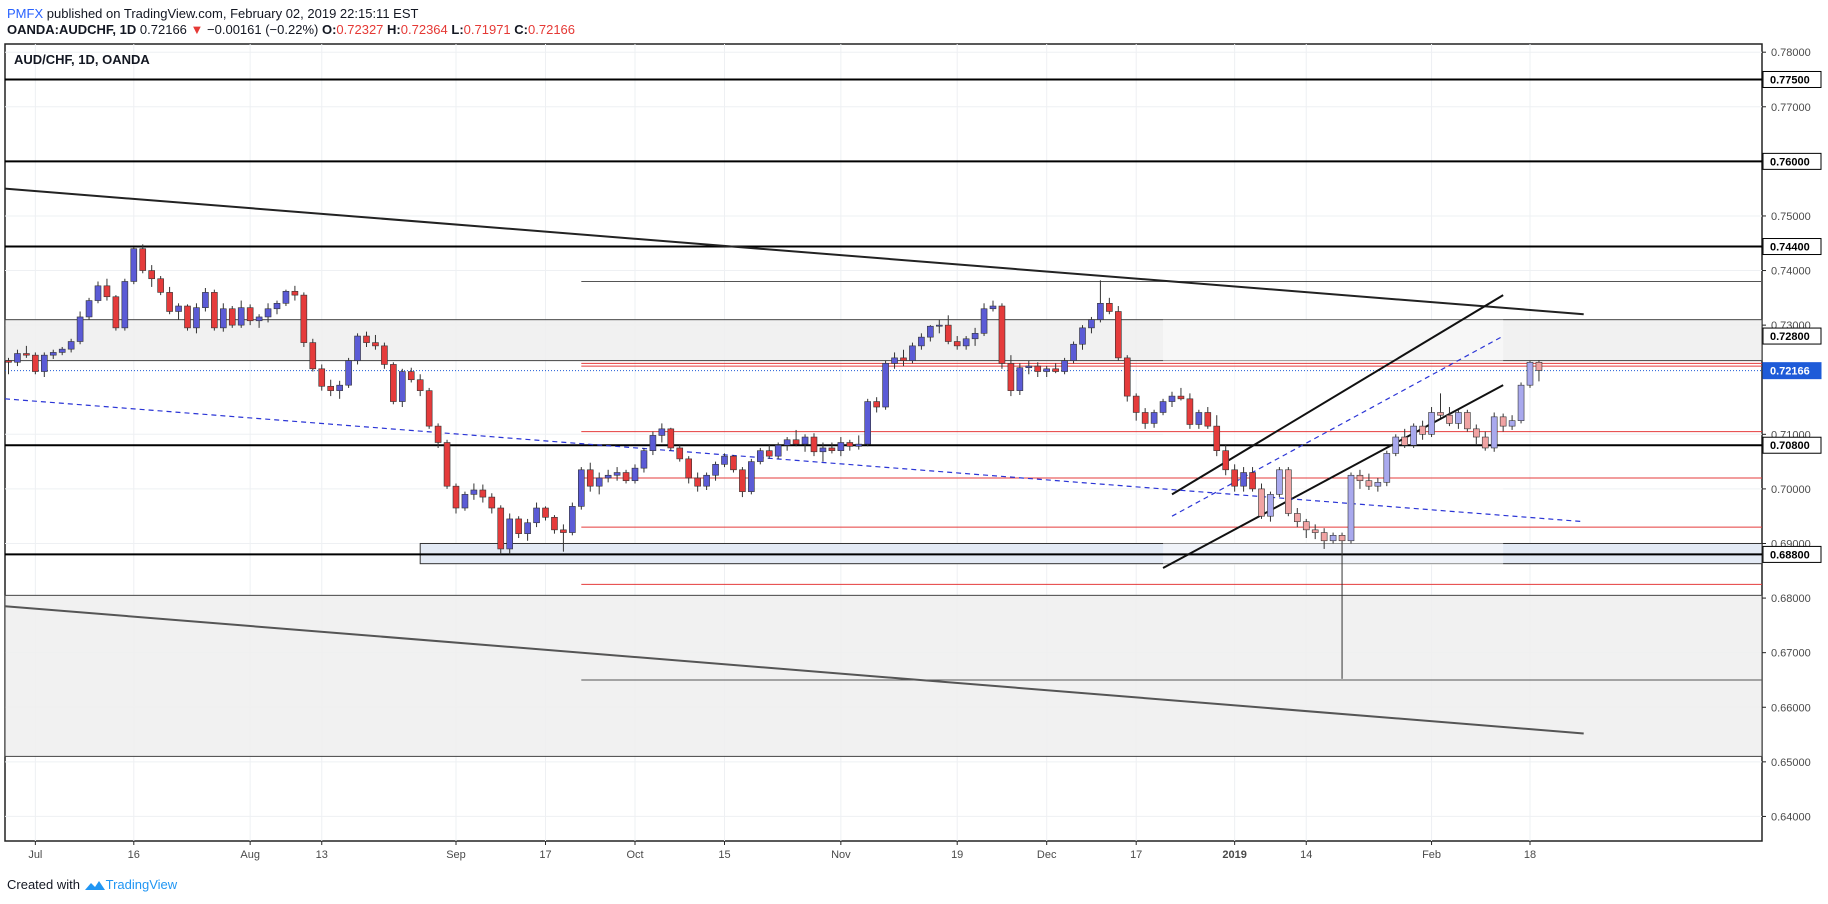 The width and height of the screenshot is (1828, 904). What do you see at coordinates (1530, 855) in the screenshot?
I see `time-tick-label: 18` at bounding box center [1530, 855].